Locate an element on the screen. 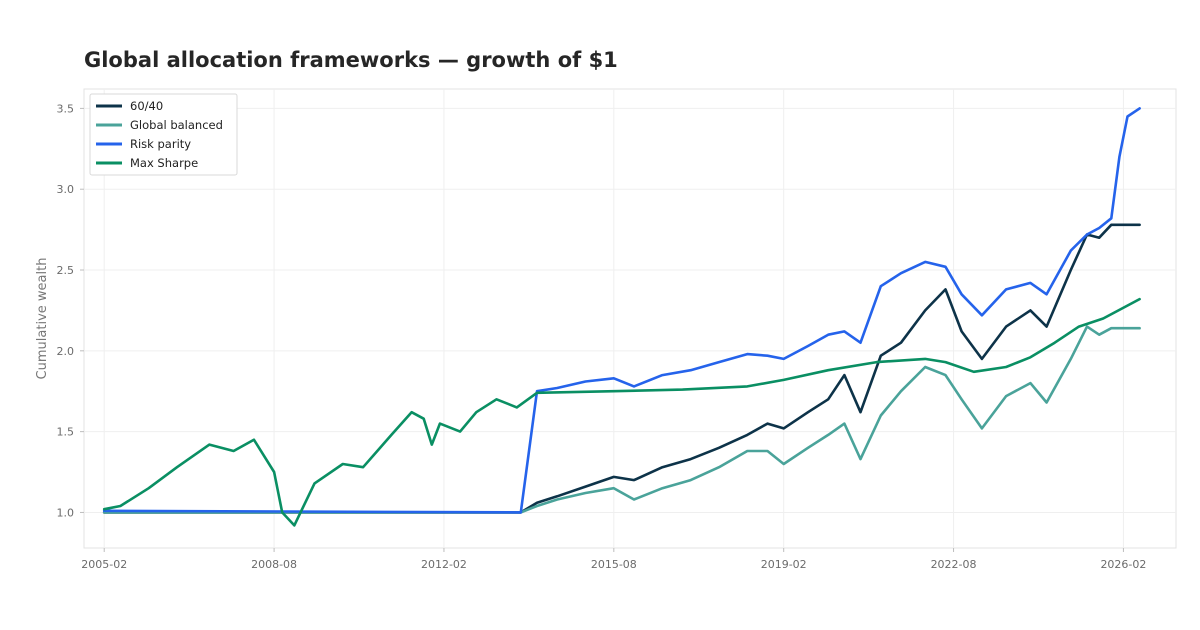 The height and width of the screenshot is (630, 1200). legend-label: Risk parity is located at coordinates (160, 144).